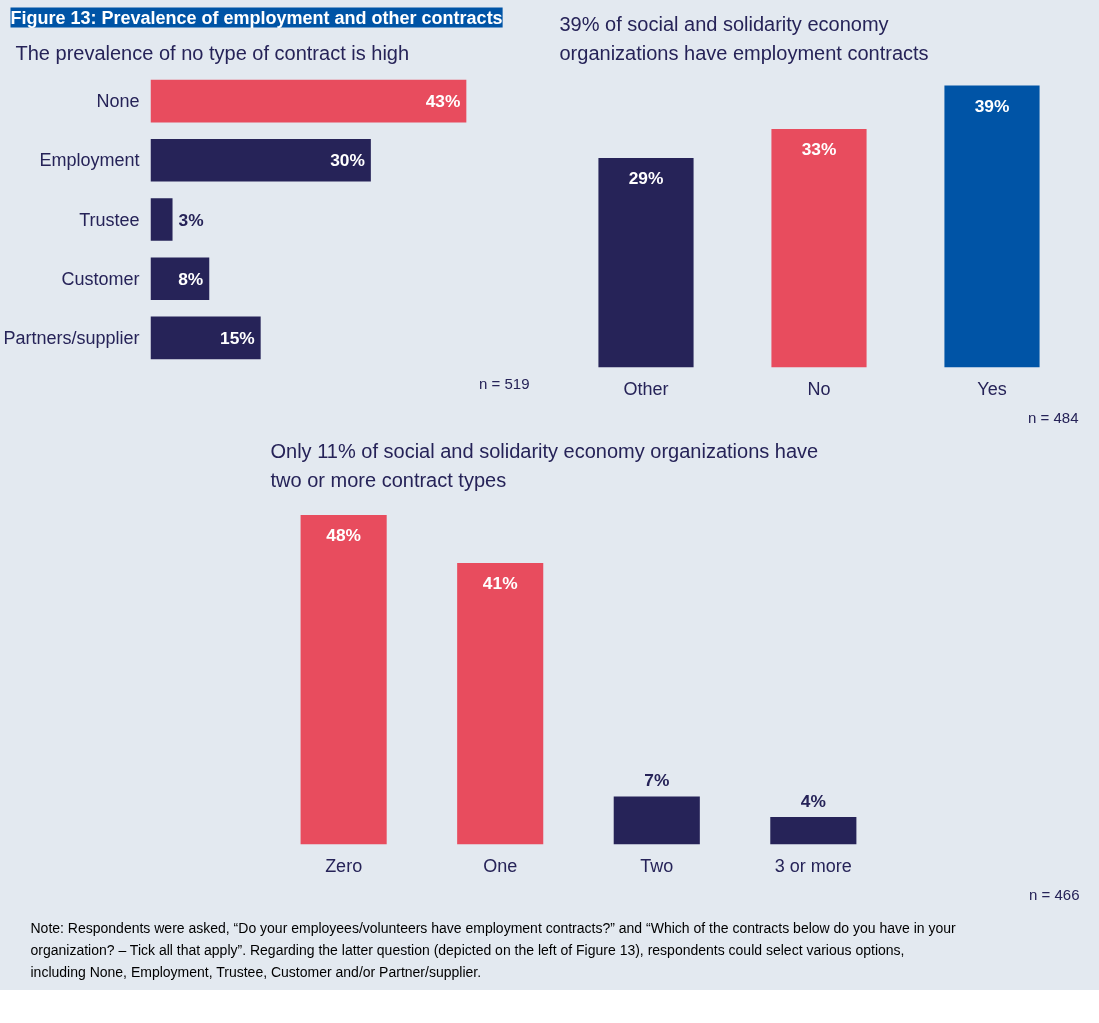 Image resolution: width=1099 pixels, height=1023 pixels. I want to click on x-tick-label: No, so click(819, 388).